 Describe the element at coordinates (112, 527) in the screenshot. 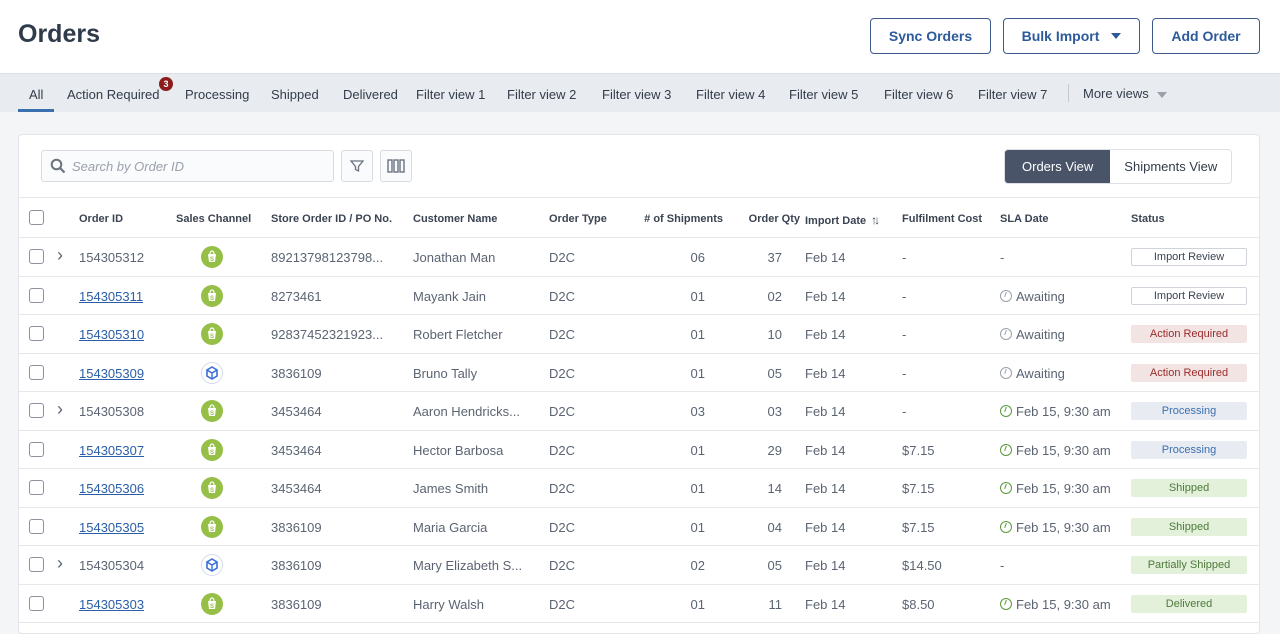

I see `order-id: 154305305` at that location.